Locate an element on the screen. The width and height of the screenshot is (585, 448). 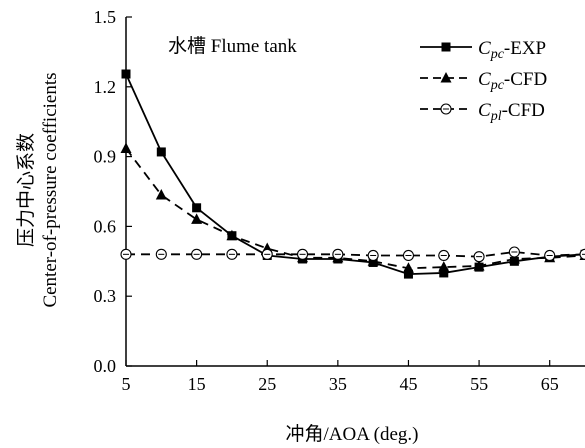
x-tick-label: 55 is located at coordinates (479, 384).